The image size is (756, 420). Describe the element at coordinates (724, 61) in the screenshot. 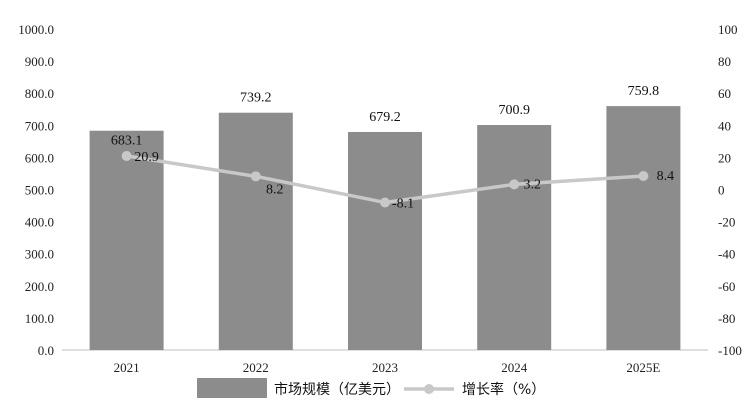

I see `right-axis-tick-label: 80` at that location.